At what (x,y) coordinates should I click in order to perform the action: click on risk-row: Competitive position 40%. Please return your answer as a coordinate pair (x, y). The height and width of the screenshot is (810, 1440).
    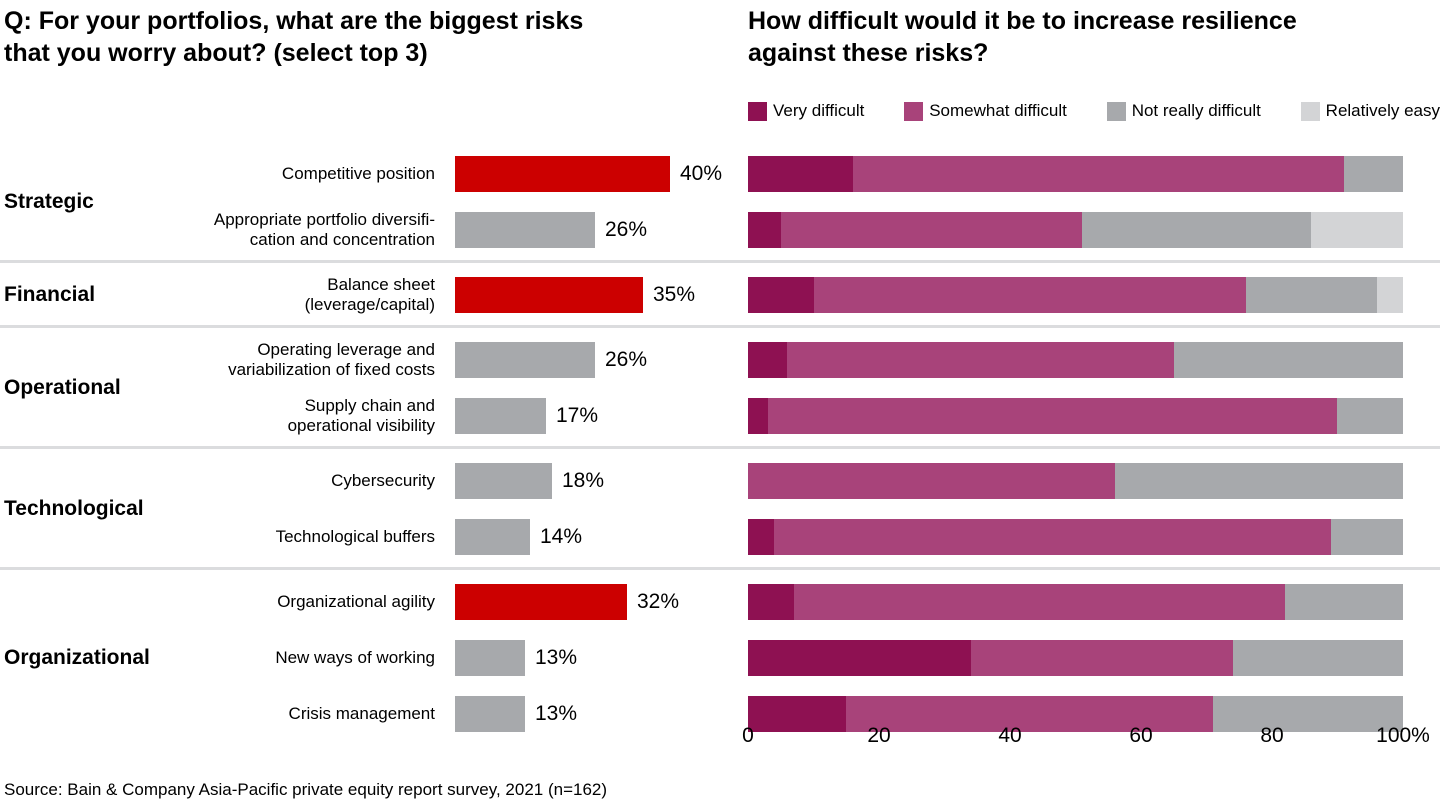
    Looking at the image, I should click on (817, 174).